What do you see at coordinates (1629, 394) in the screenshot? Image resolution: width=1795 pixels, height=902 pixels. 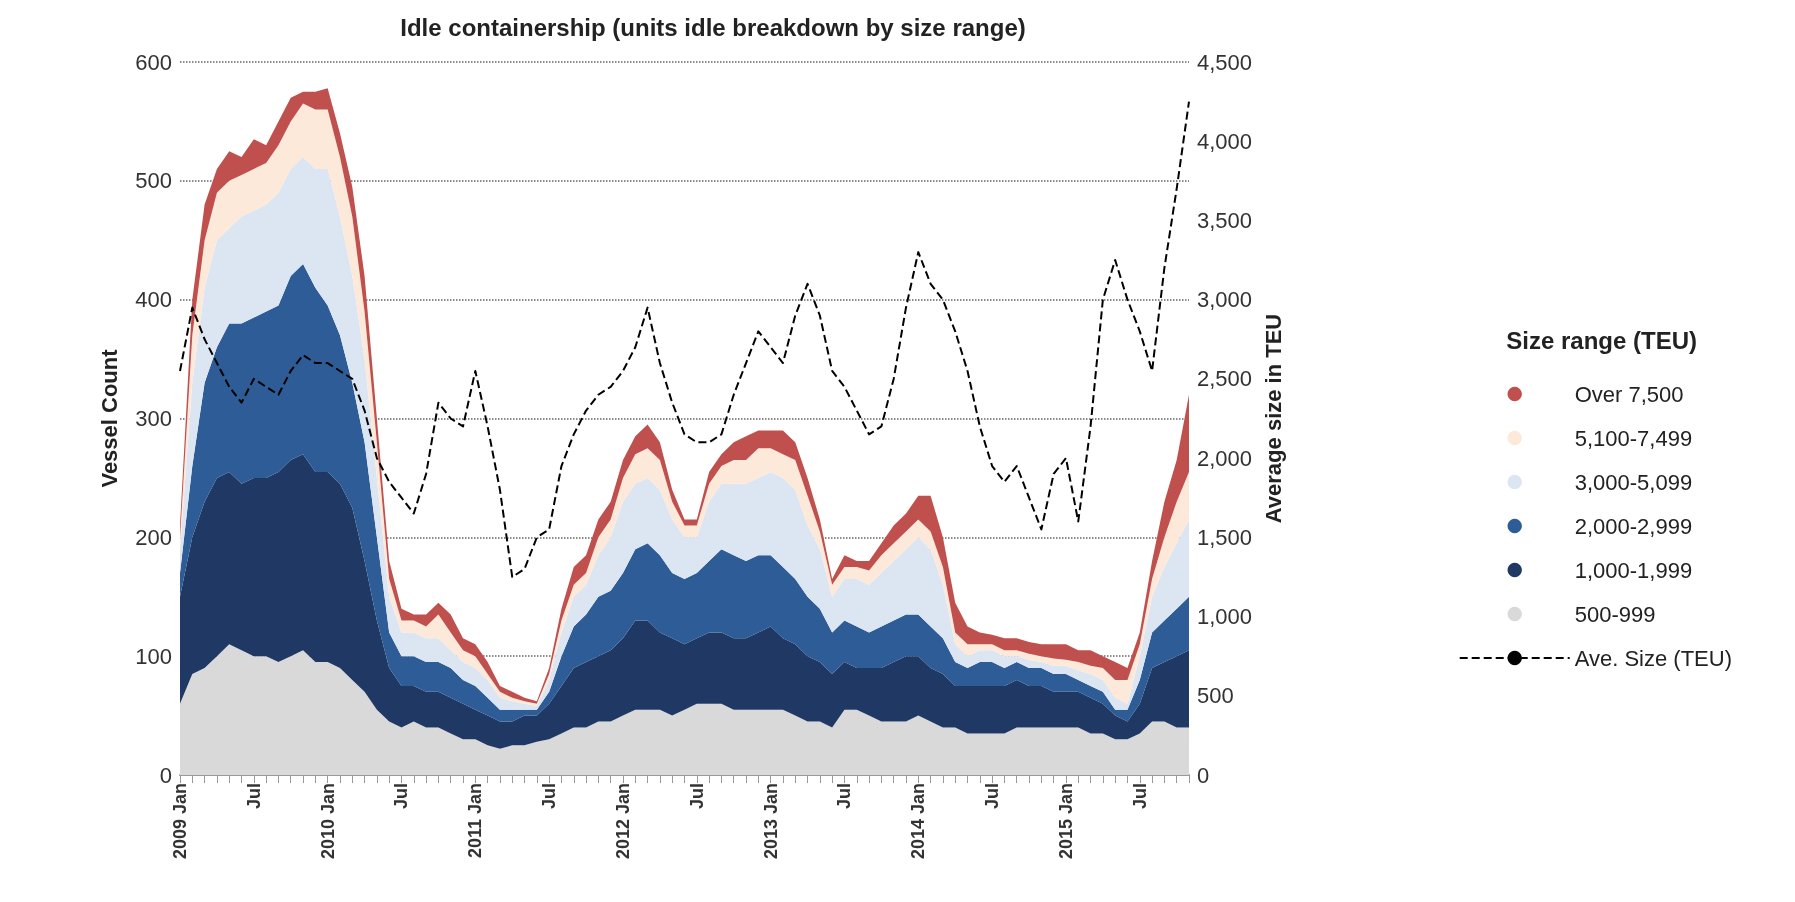 I see `legend-label: Over 7,500` at bounding box center [1629, 394].